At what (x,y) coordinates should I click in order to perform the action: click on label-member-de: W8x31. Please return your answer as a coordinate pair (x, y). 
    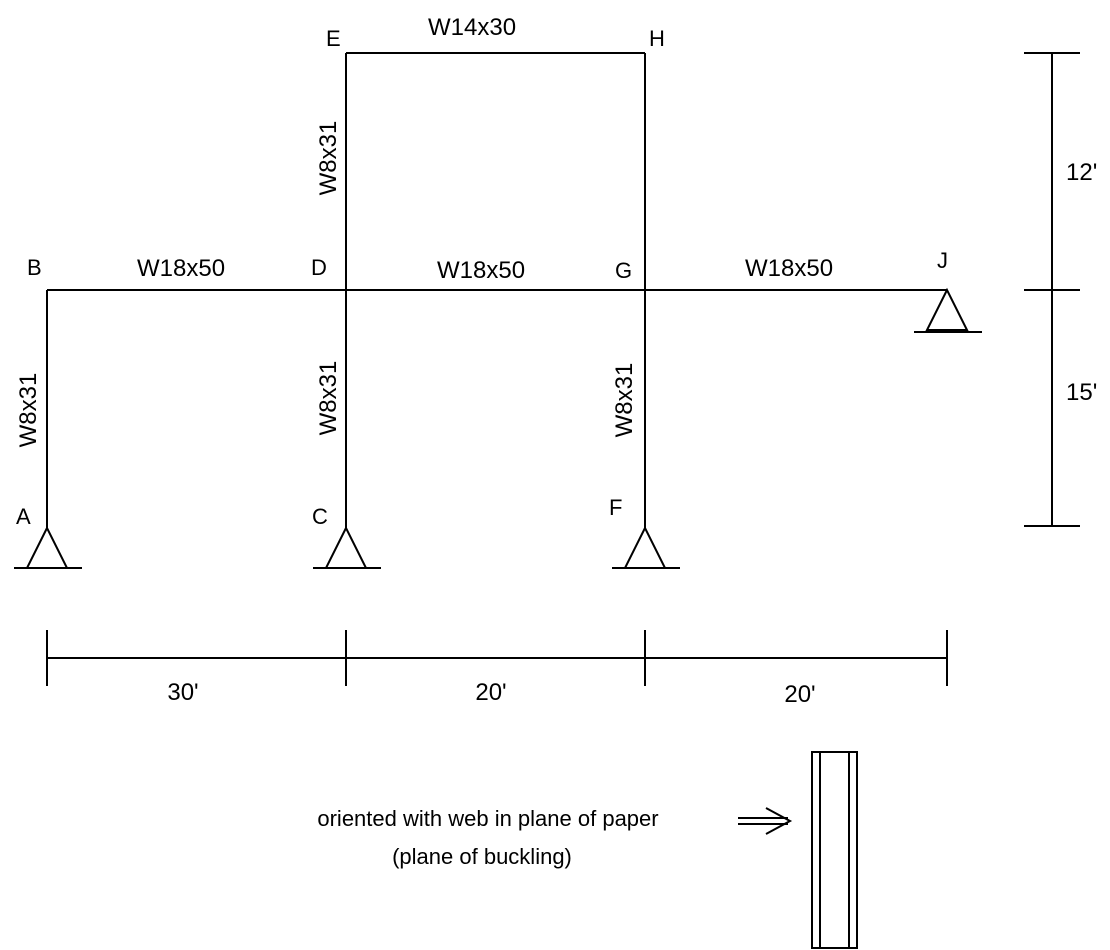
    Looking at the image, I should click on (328, 158).